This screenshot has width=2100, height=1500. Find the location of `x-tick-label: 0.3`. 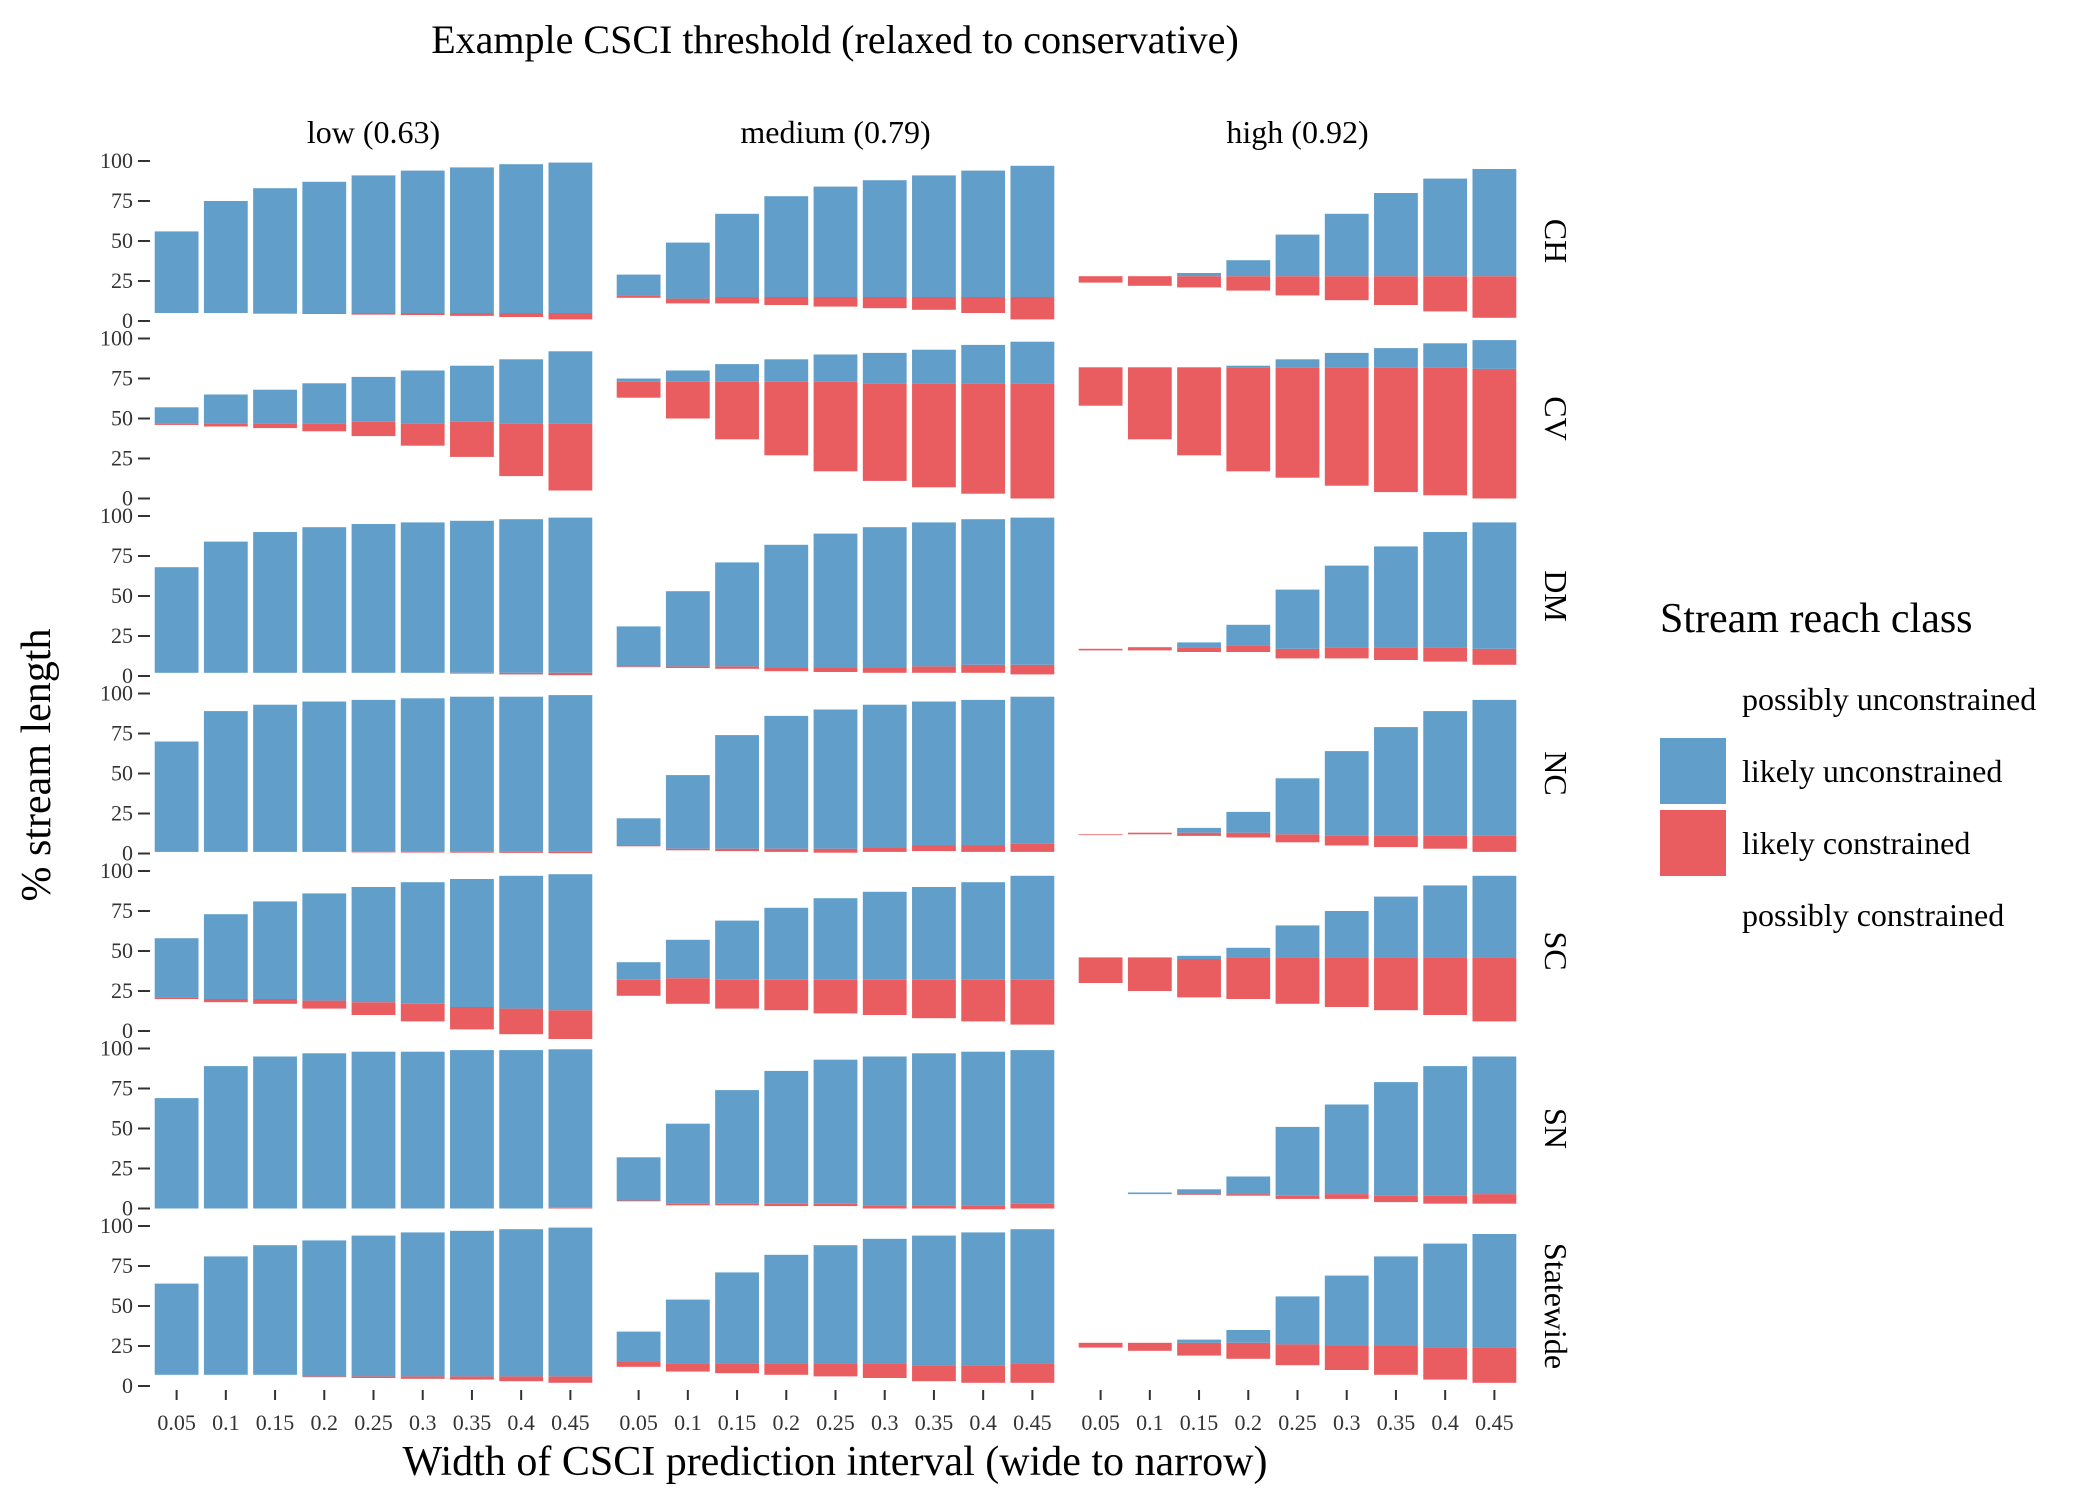

x-tick-label: 0.3 is located at coordinates (1347, 1422).